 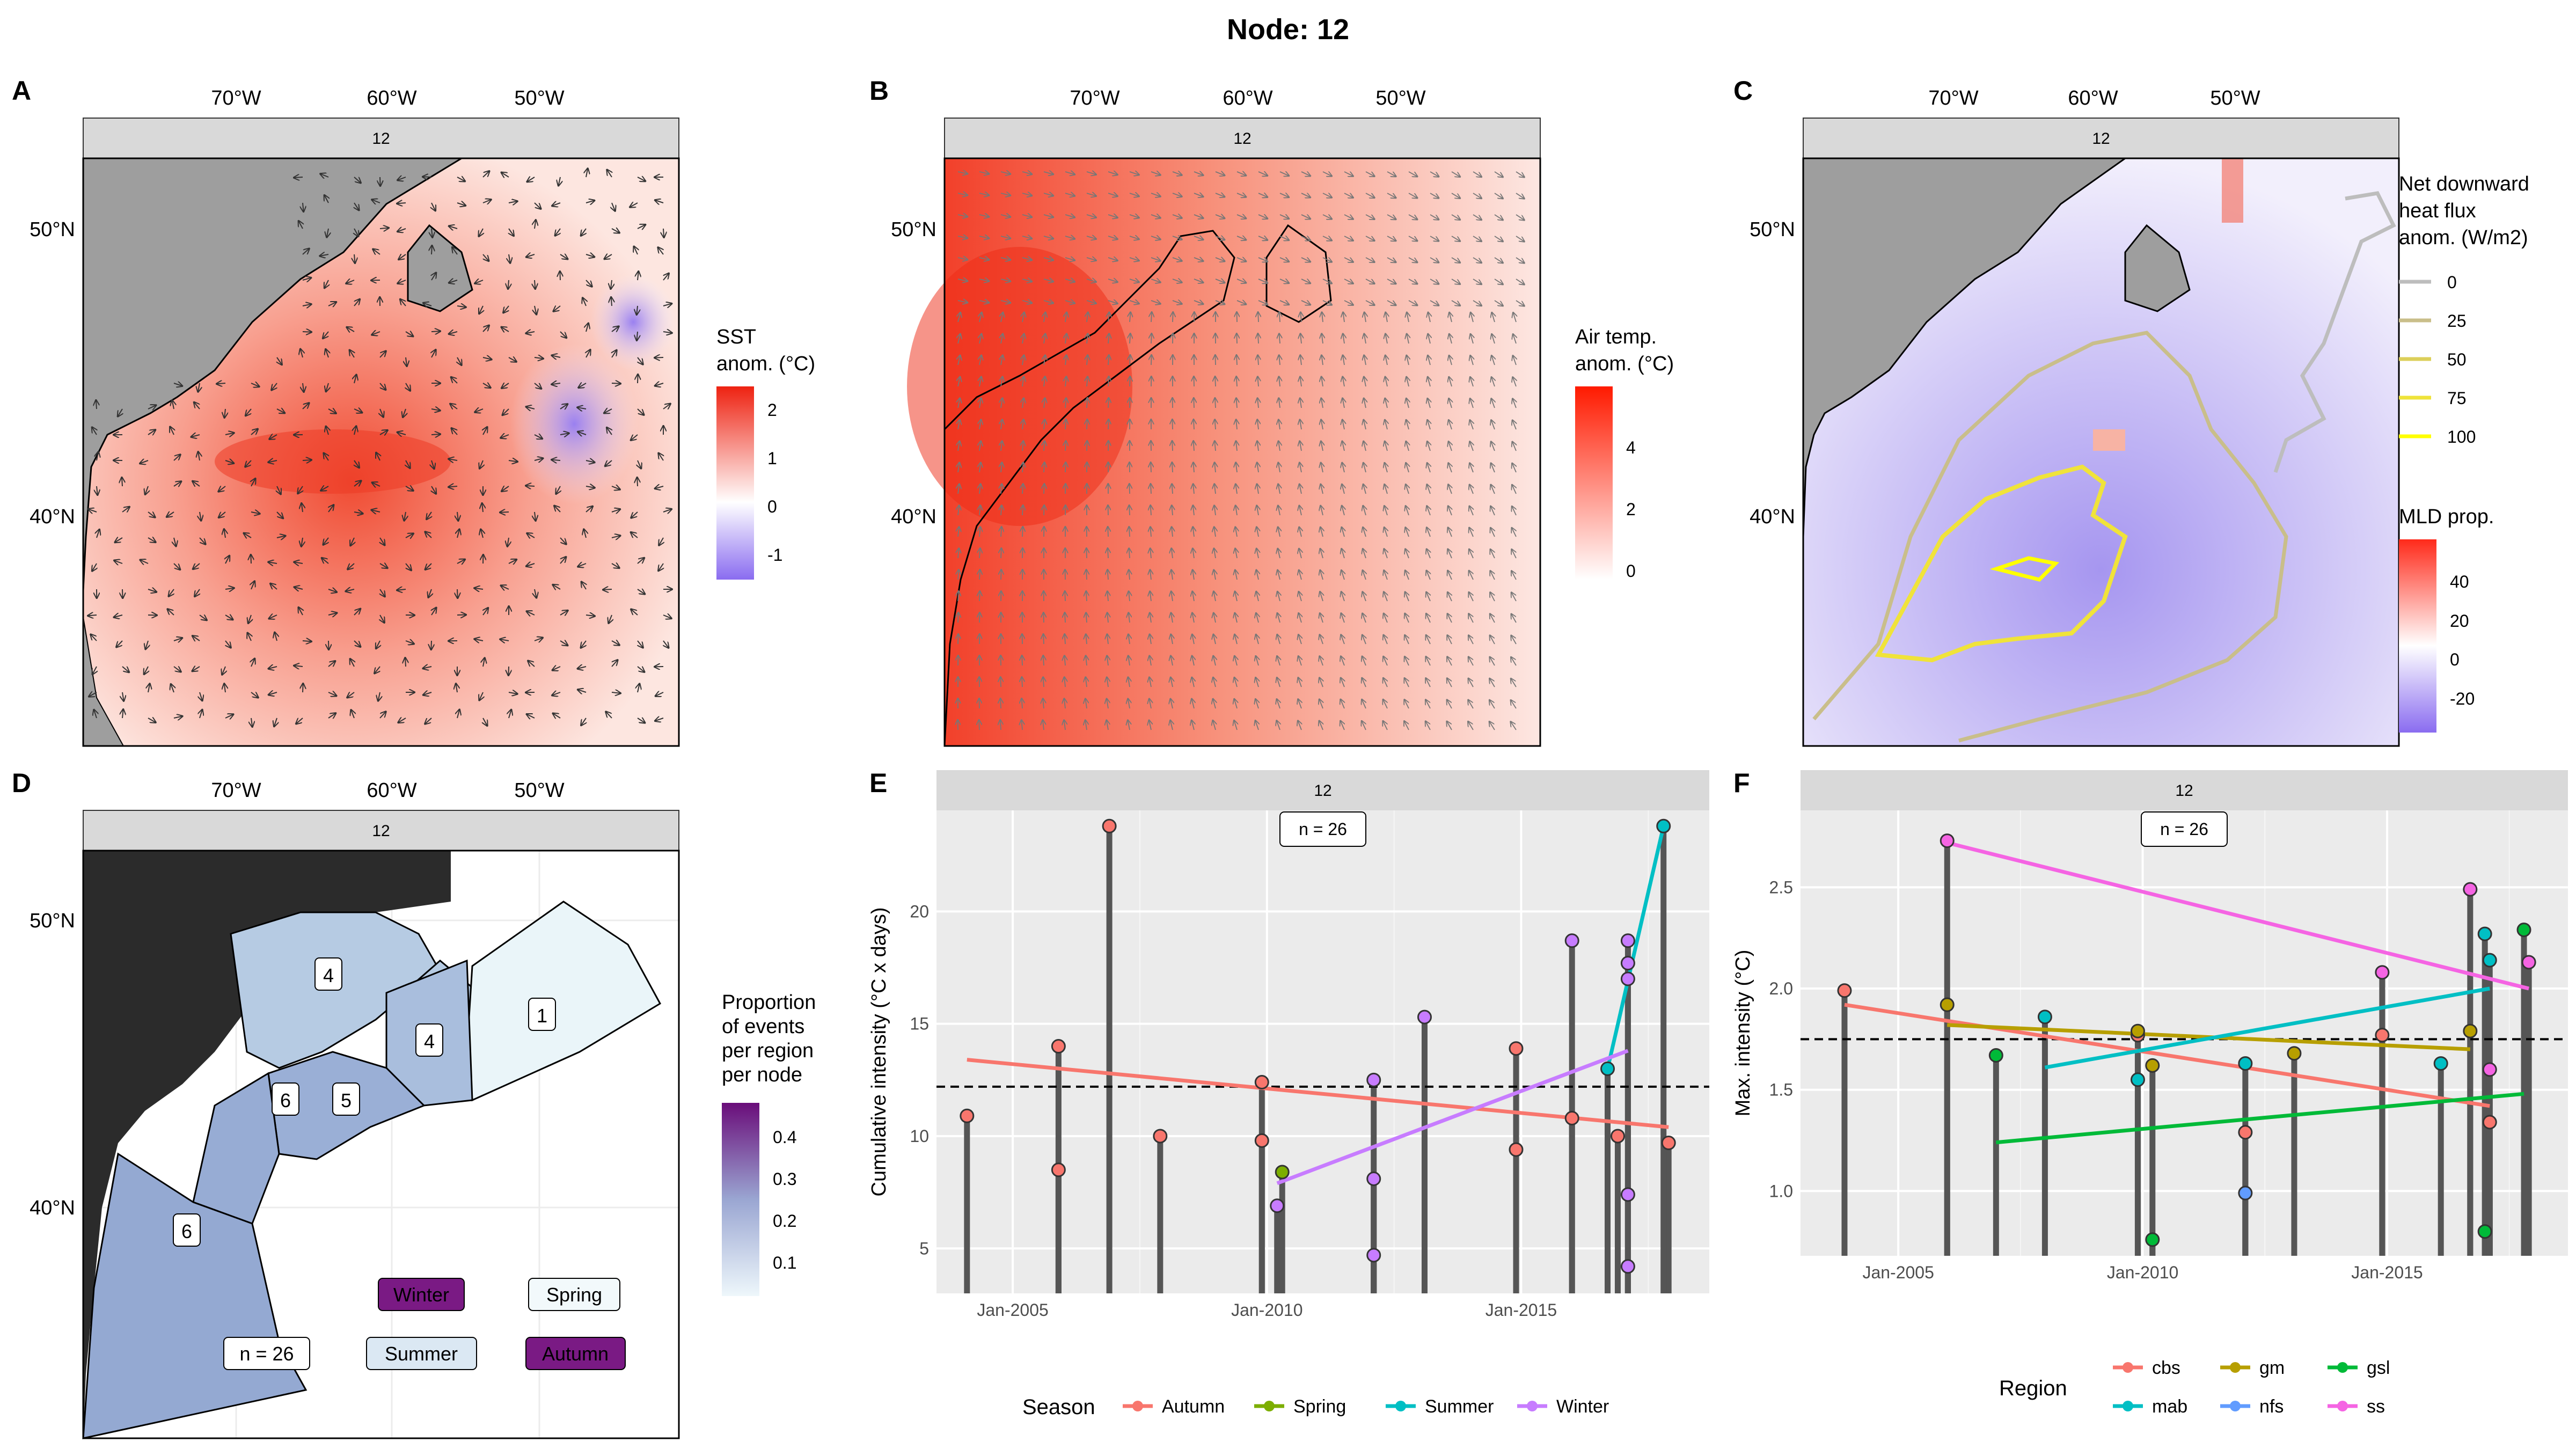 I want to click on panel-c-lat-50: 50°N, so click(x=1772, y=229).